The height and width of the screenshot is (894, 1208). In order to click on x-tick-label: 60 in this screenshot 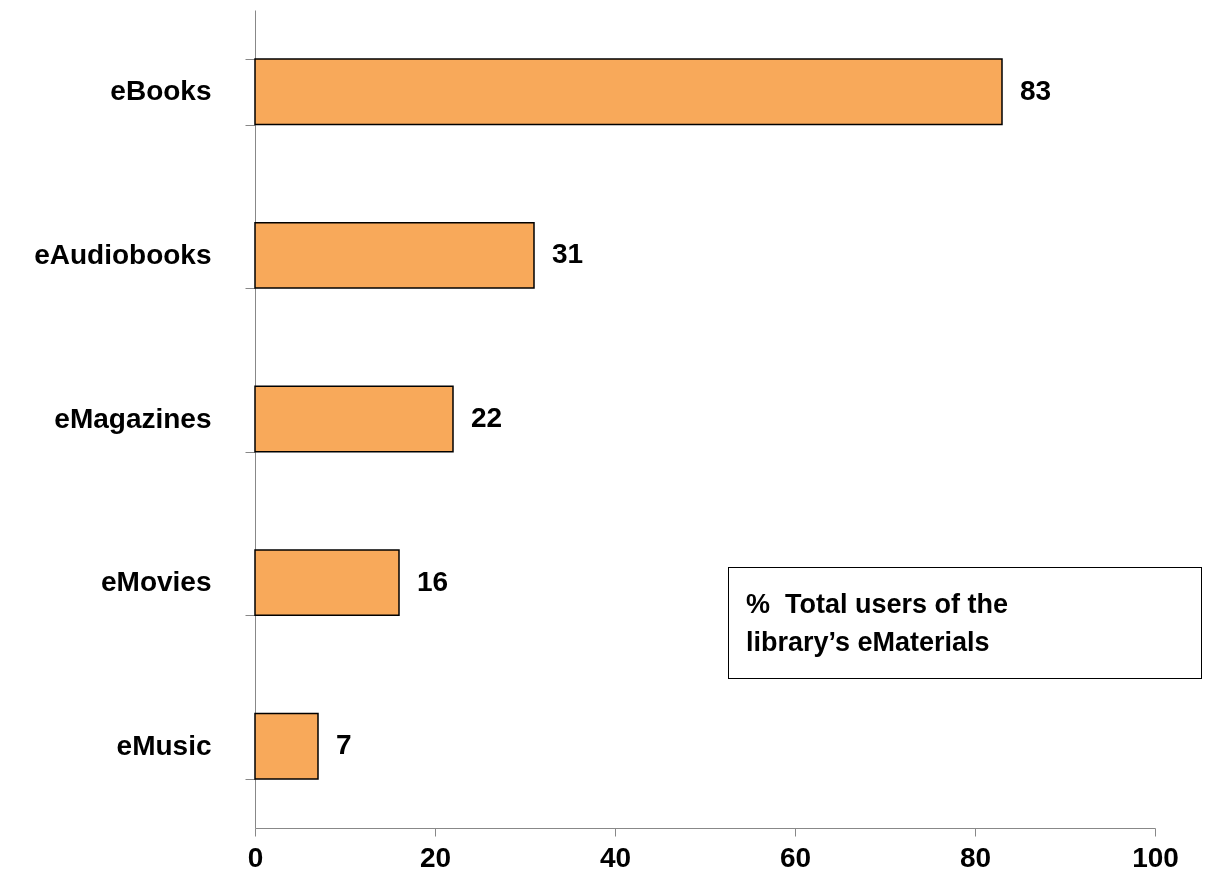, I will do `click(795, 857)`.